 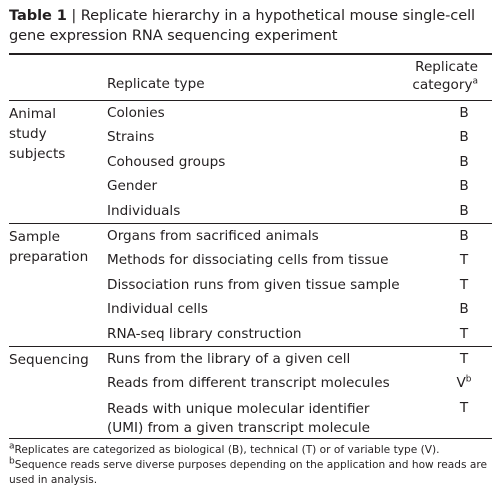 I want to click on replicate-type: RNA-seq library construction, so click(x=204, y=334).